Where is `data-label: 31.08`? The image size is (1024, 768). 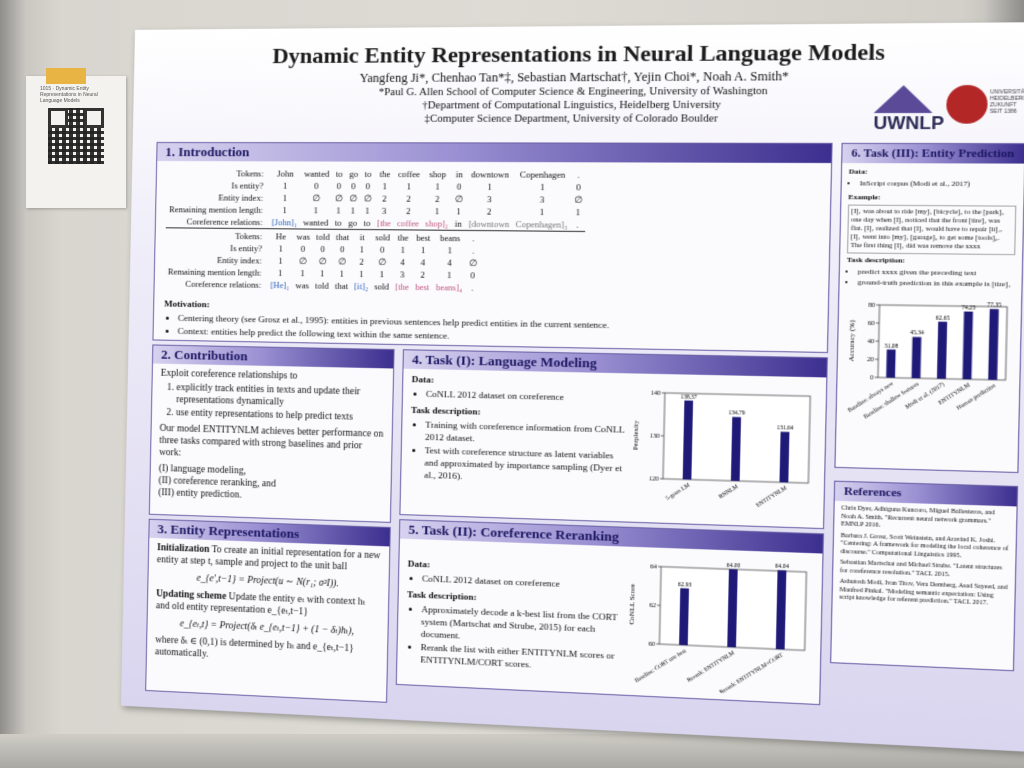
data-label: 31.08 is located at coordinates (891, 346).